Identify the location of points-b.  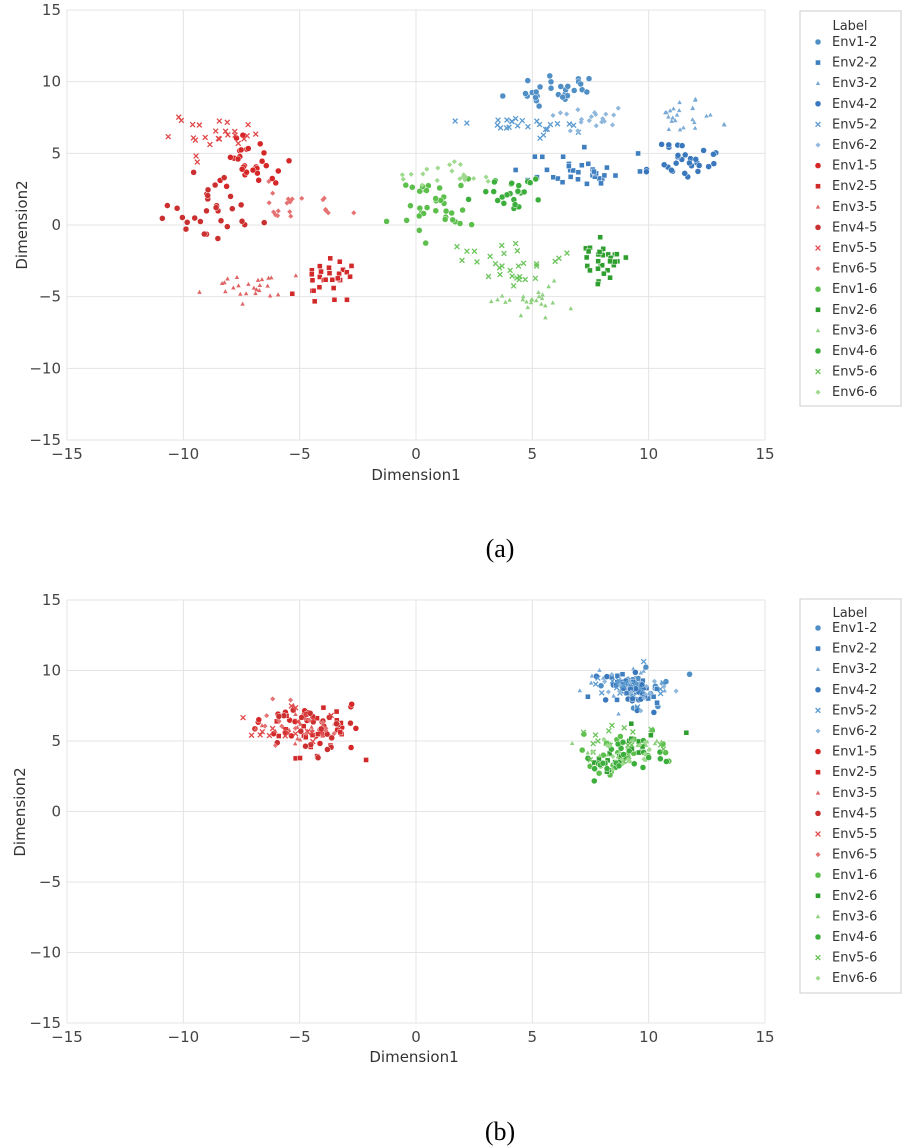
(466, 721).